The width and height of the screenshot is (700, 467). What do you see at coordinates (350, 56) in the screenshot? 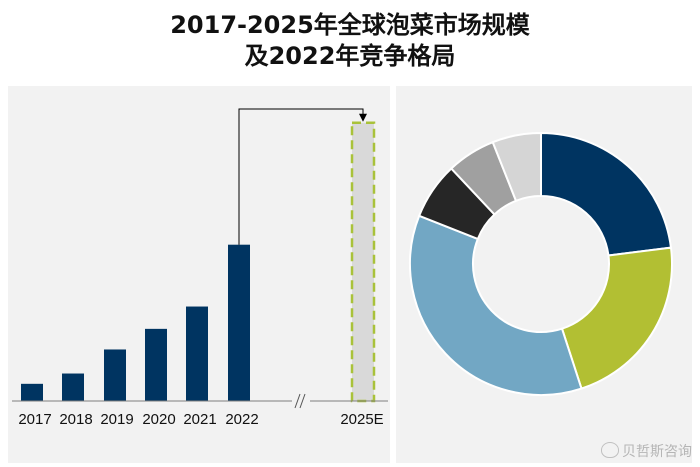
I see `chart-title-line-2: 及2022年竞争格局` at bounding box center [350, 56].